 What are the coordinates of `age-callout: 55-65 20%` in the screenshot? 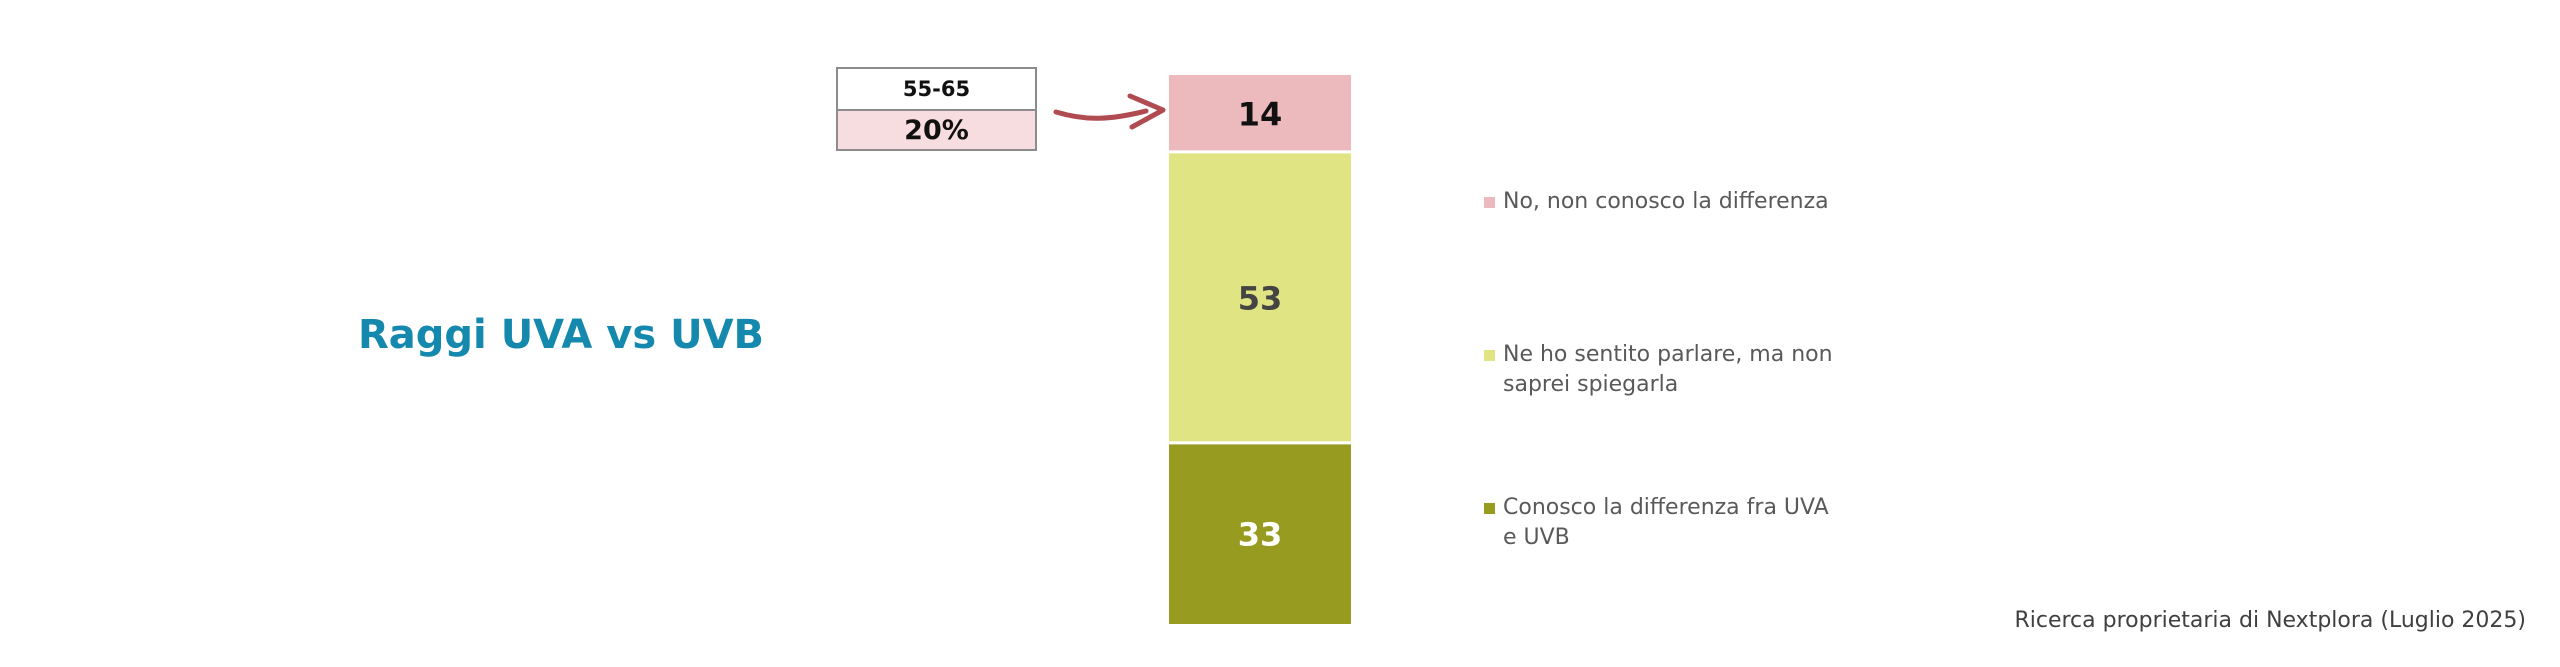 It's located at (936, 109).